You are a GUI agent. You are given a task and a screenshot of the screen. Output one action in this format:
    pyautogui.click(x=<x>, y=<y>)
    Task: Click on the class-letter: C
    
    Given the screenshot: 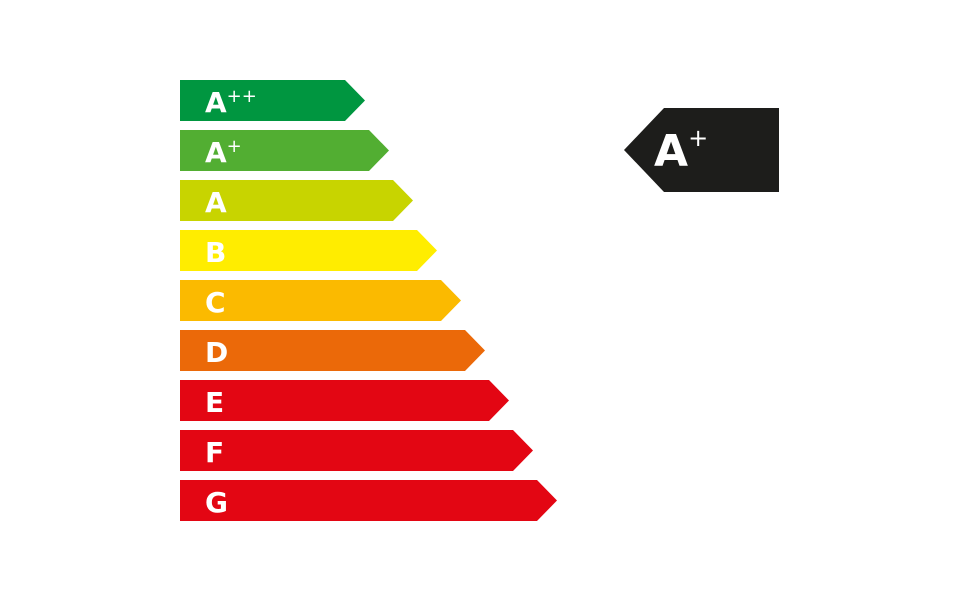 What is the action you would take?
    pyautogui.click(x=215, y=302)
    